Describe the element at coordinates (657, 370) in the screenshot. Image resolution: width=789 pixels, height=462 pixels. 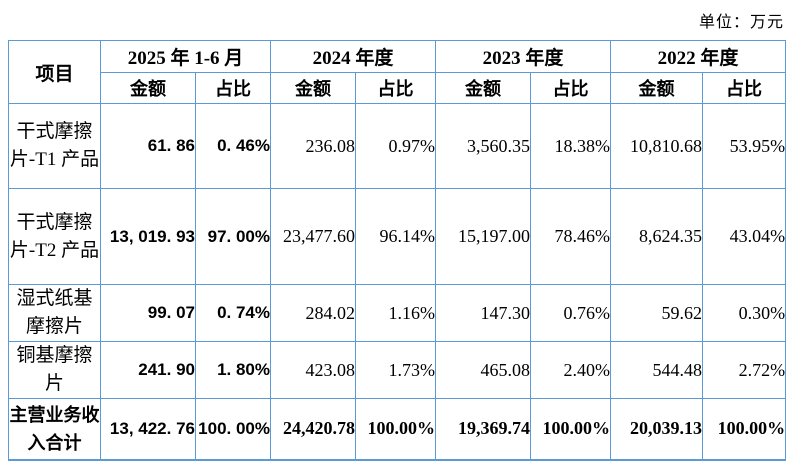
I see `cell-amount-2022: 544.48` at that location.